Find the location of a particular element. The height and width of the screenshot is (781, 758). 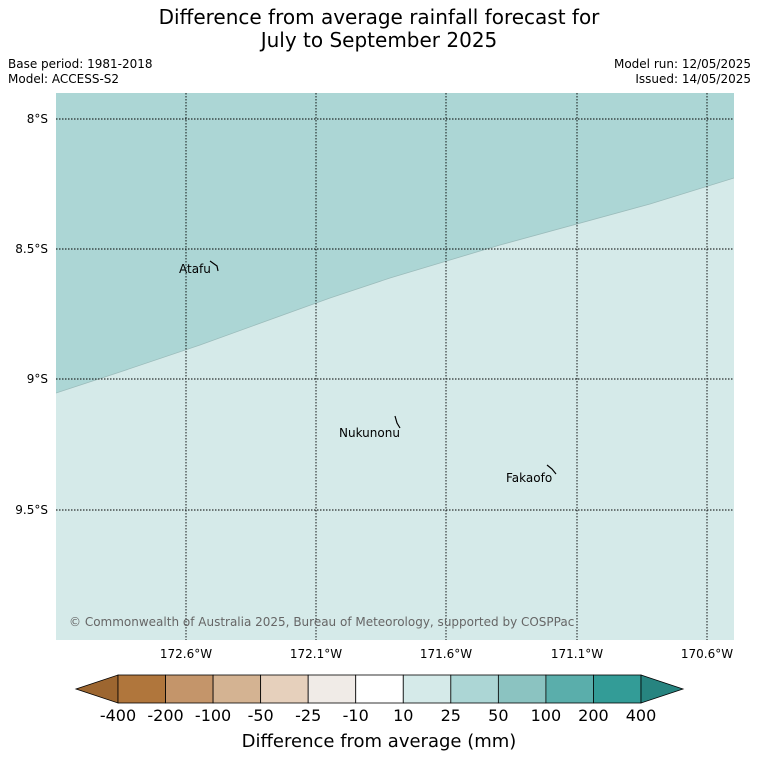

colorbar-tick-label: 400 is located at coordinates (641, 715).